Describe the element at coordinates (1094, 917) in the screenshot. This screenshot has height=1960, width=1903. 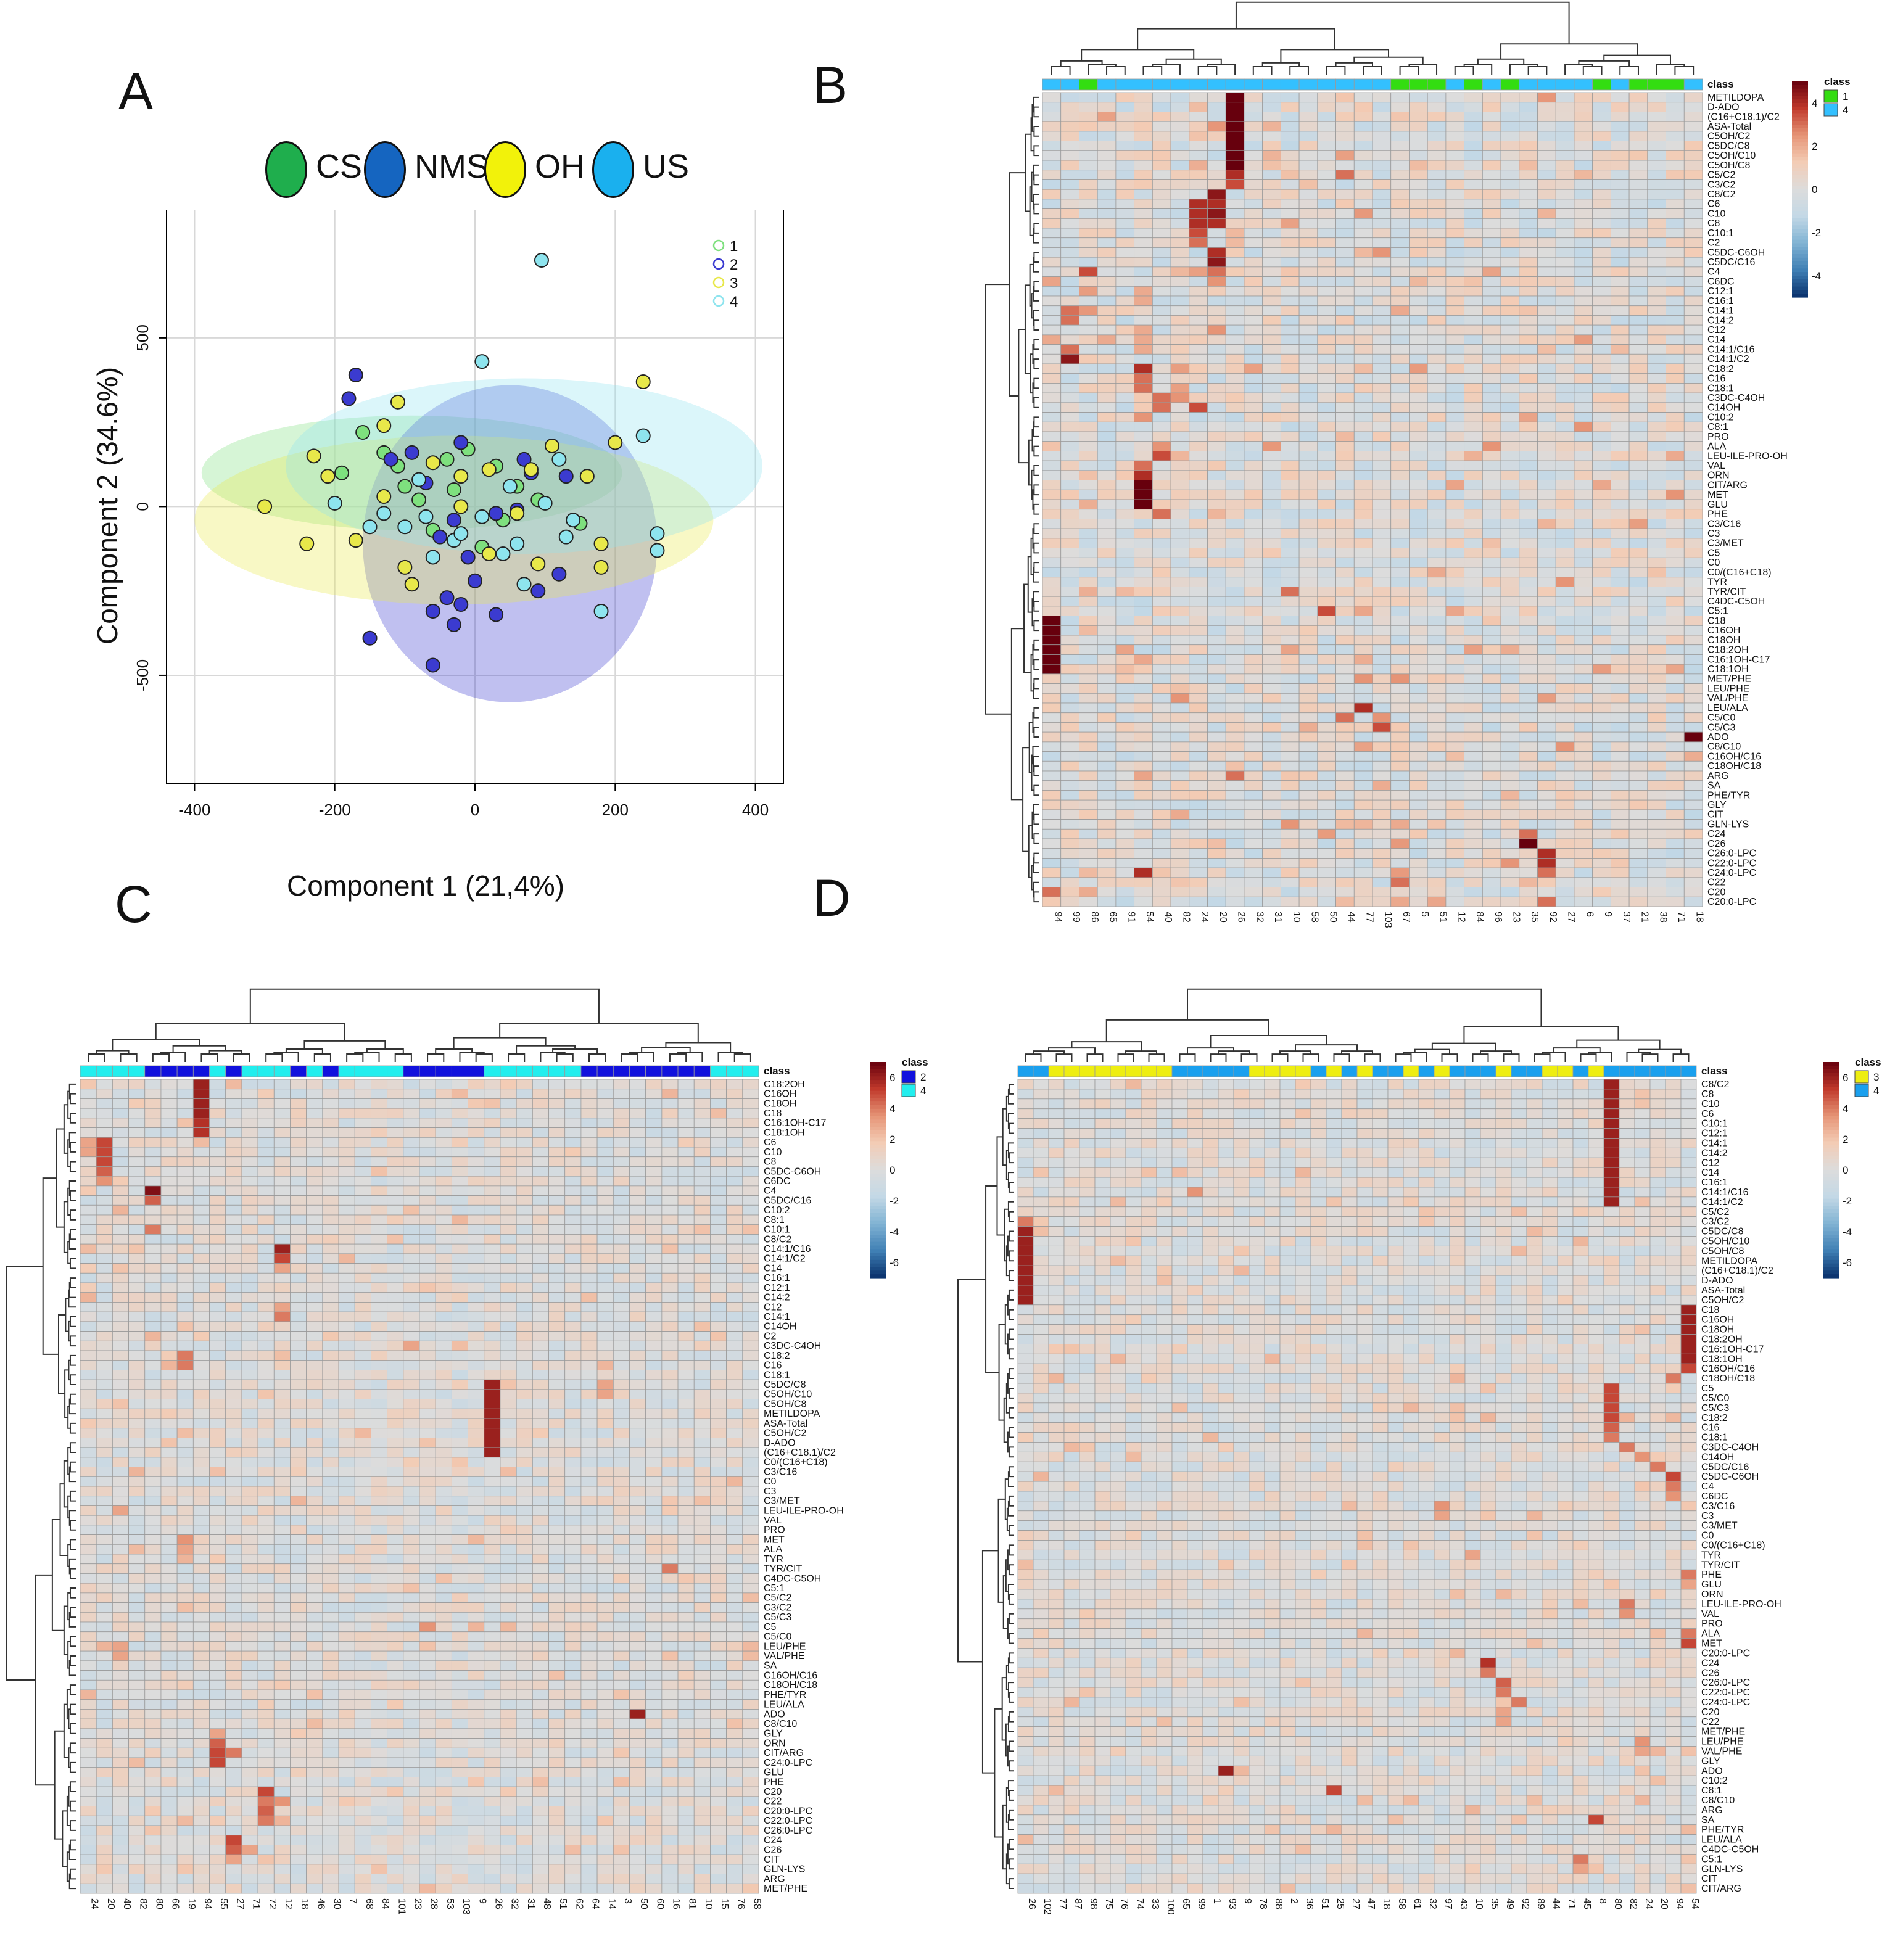
I see `column-label: 86` at that location.